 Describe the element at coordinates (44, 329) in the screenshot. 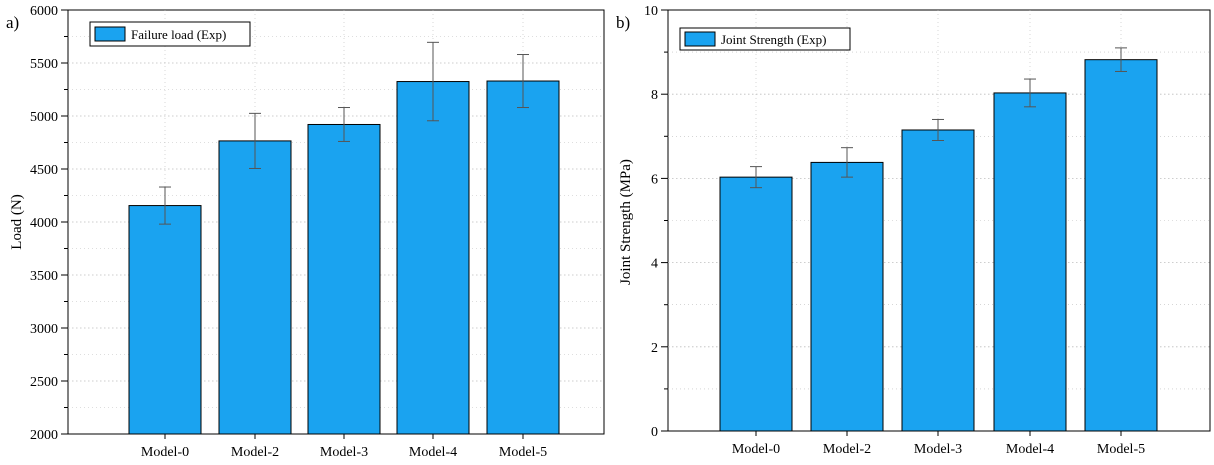

I see `y-tick-label: 3000` at that location.